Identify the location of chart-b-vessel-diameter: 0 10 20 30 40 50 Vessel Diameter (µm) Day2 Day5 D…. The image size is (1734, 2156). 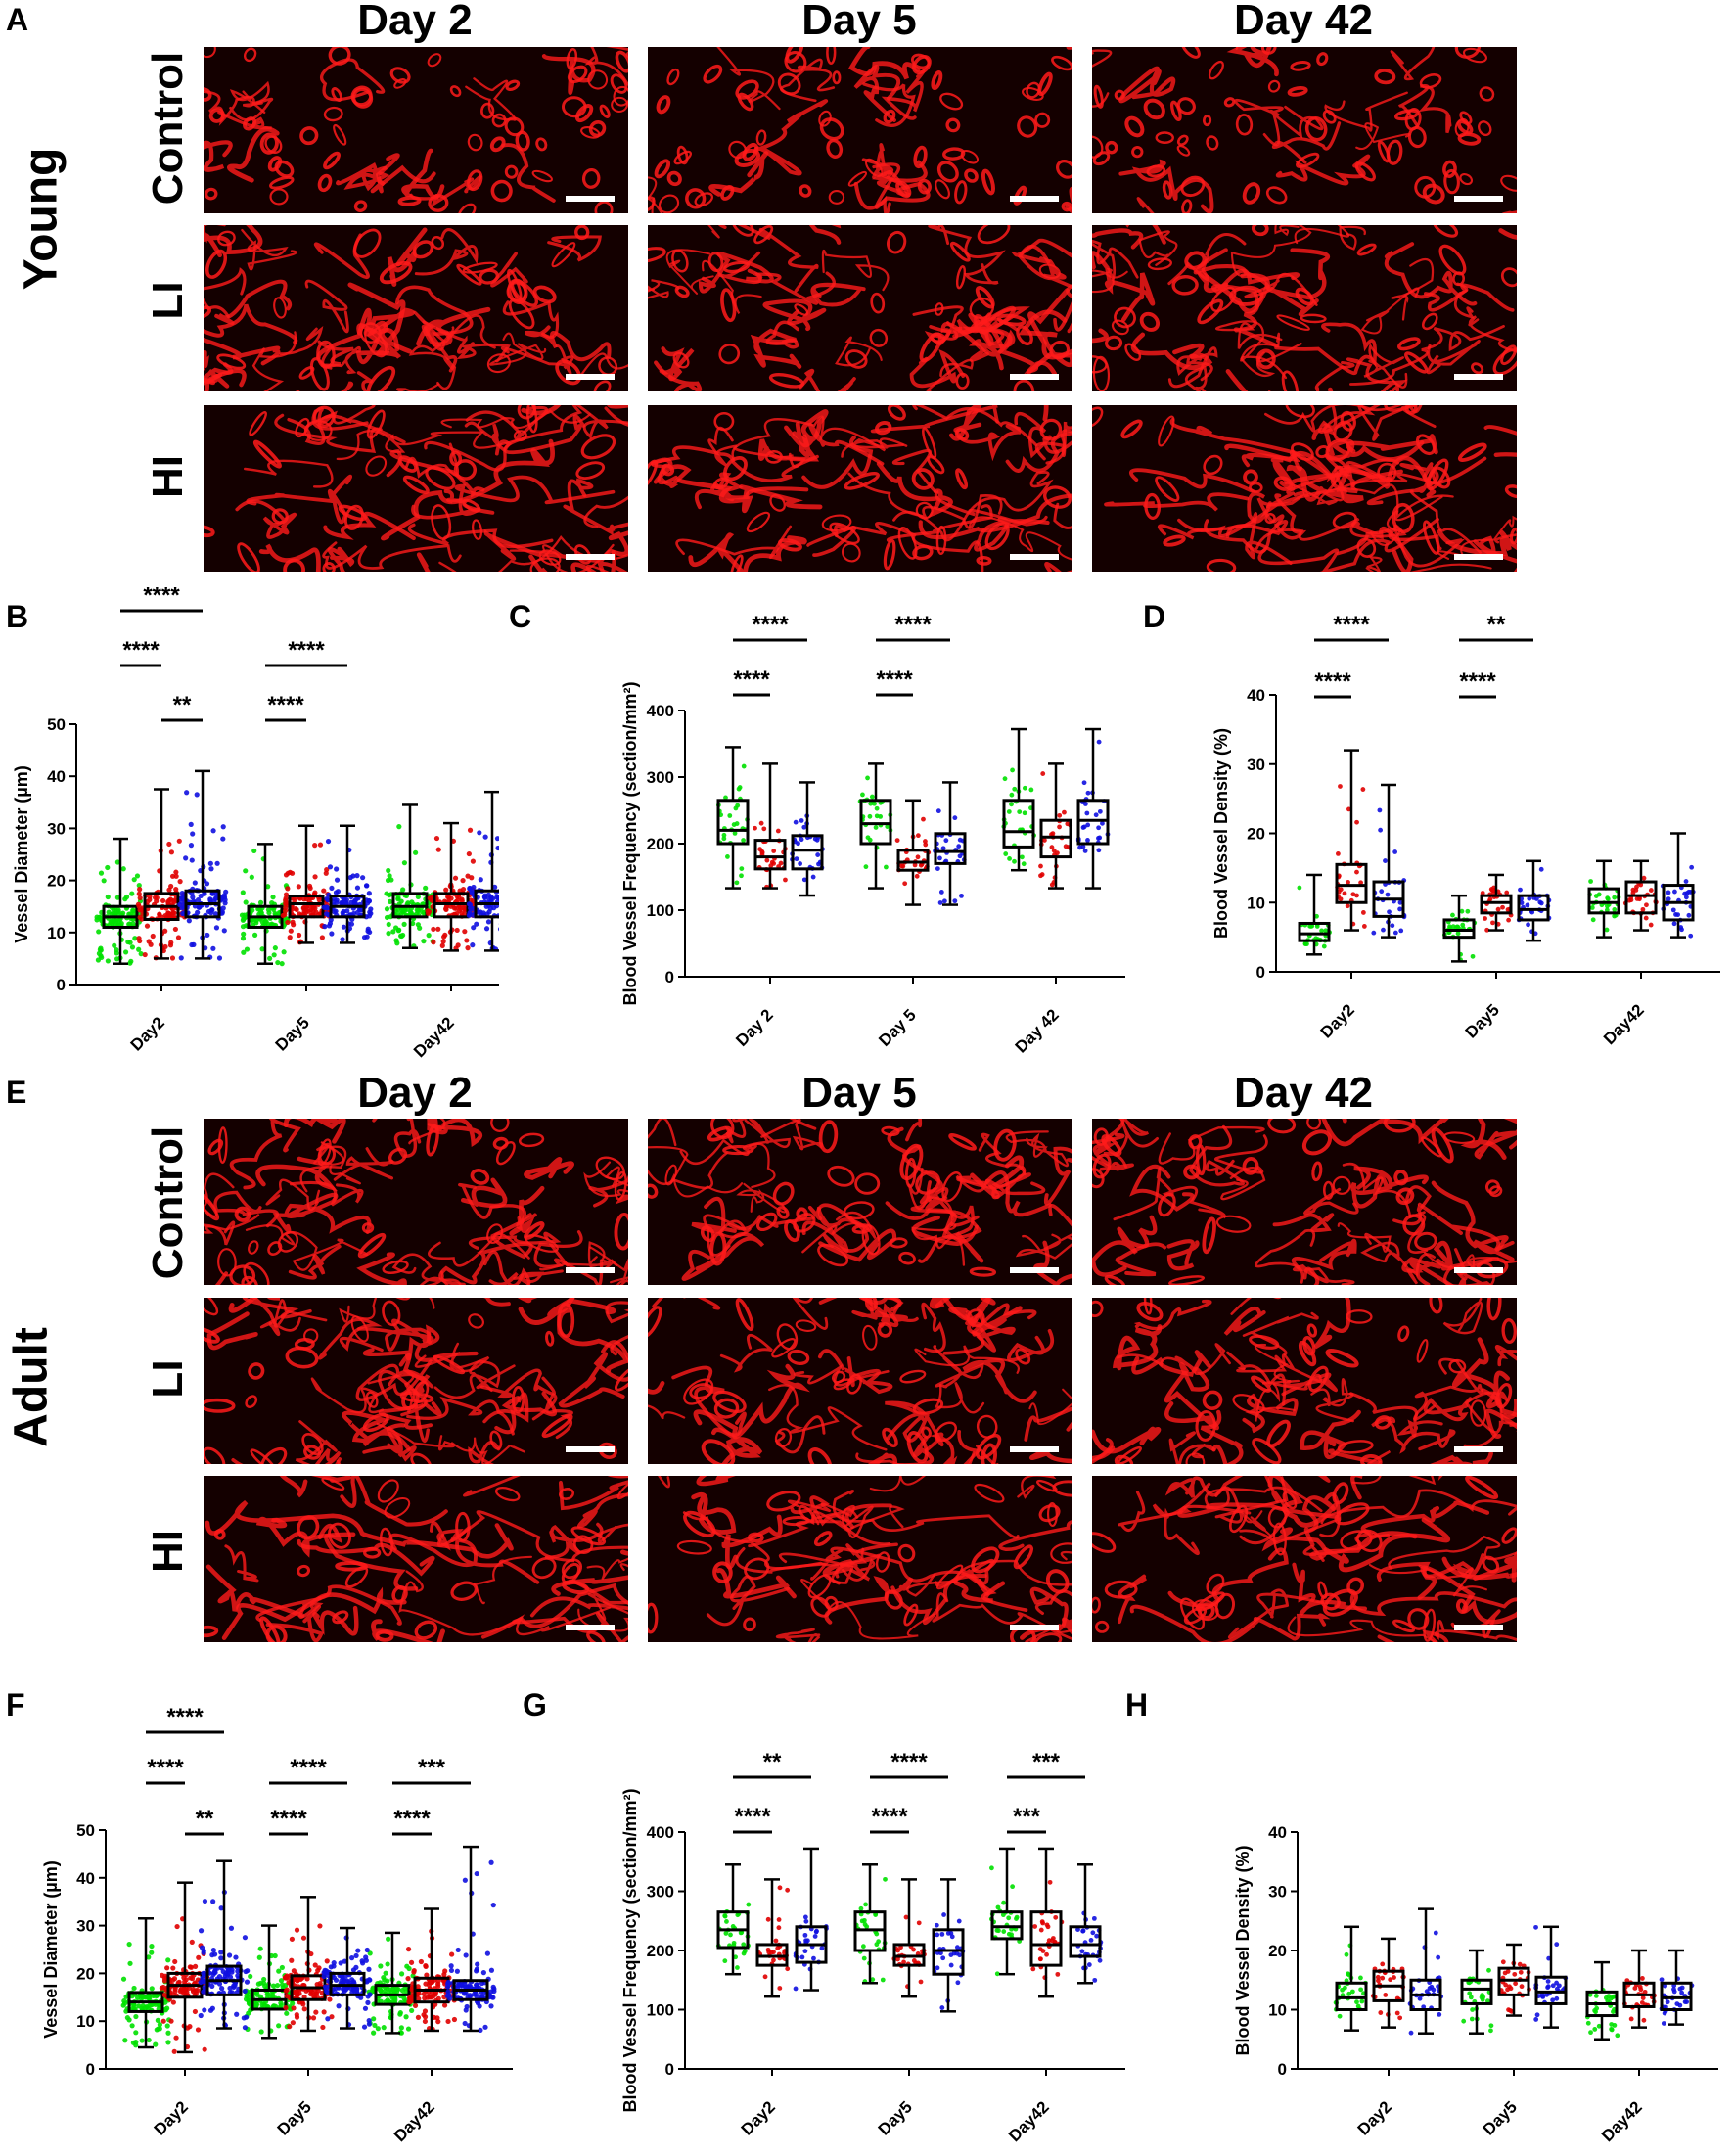
(255, 824).